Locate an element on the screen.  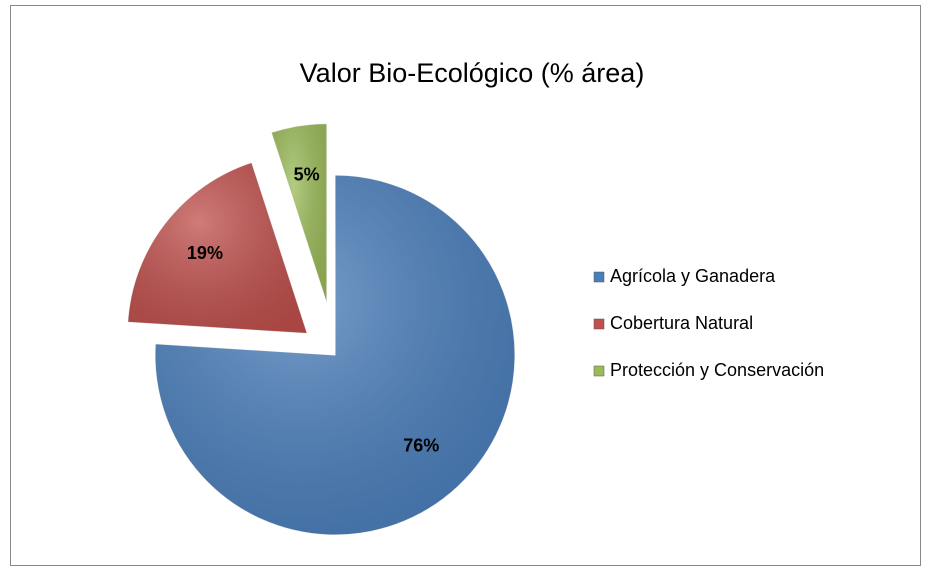
data-label: 76% is located at coordinates (421, 446).